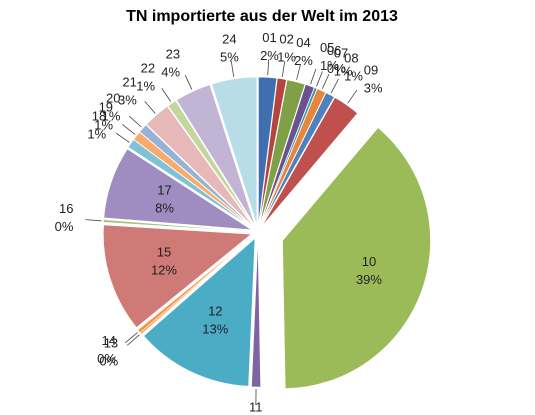 Image resolution: width=535 pixels, height=415 pixels. I want to click on slice-value-label: 8%, so click(164, 208).